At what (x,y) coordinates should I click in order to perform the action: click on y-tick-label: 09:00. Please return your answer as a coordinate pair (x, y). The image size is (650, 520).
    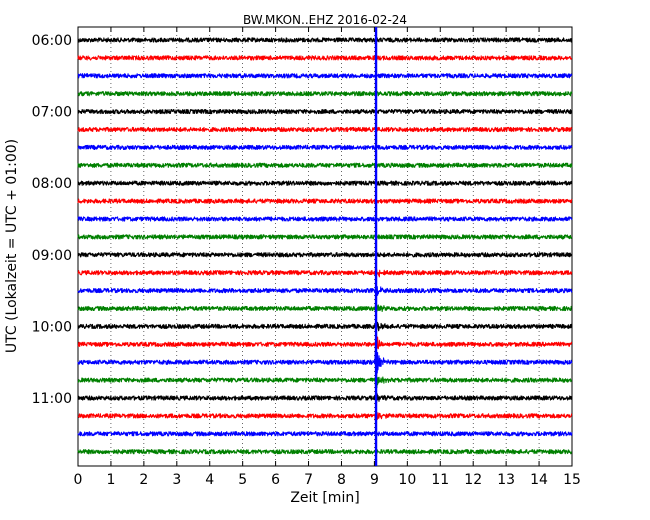
    Looking at the image, I should click on (52, 256).